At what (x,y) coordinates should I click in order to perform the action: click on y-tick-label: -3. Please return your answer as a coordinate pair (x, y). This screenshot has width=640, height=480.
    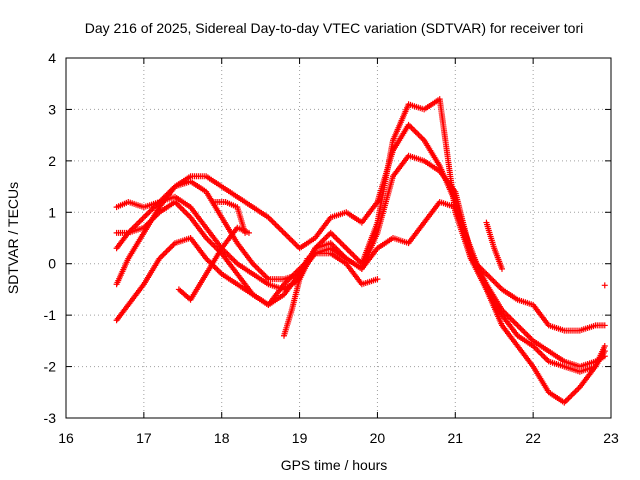
    Looking at the image, I should click on (50, 418).